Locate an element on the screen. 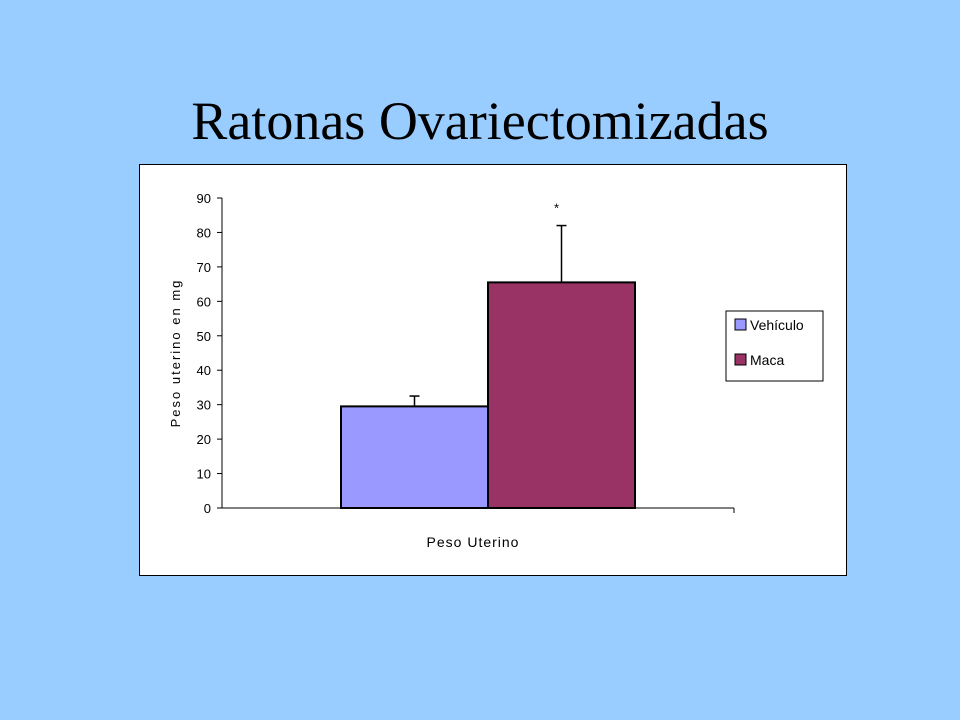  y-tick-label: 0 is located at coordinates (207, 508).